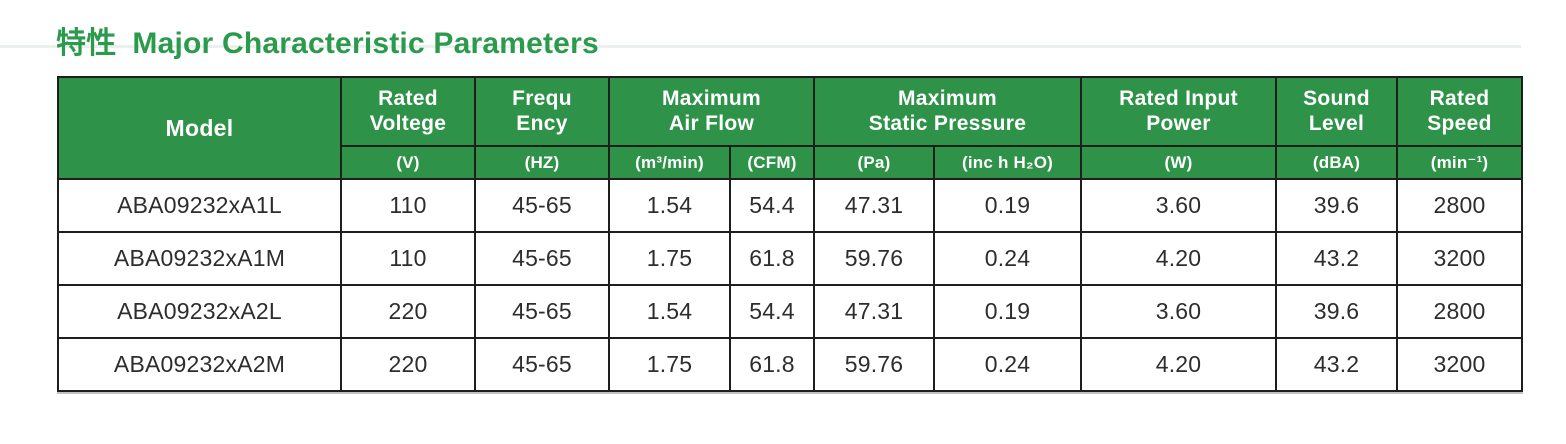 The width and height of the screenshot is (1566, 444). Describe the element at coordinates (772, 162) in the screenshot. I see `unit-air-flow-cfm: (CFM)` at that location.